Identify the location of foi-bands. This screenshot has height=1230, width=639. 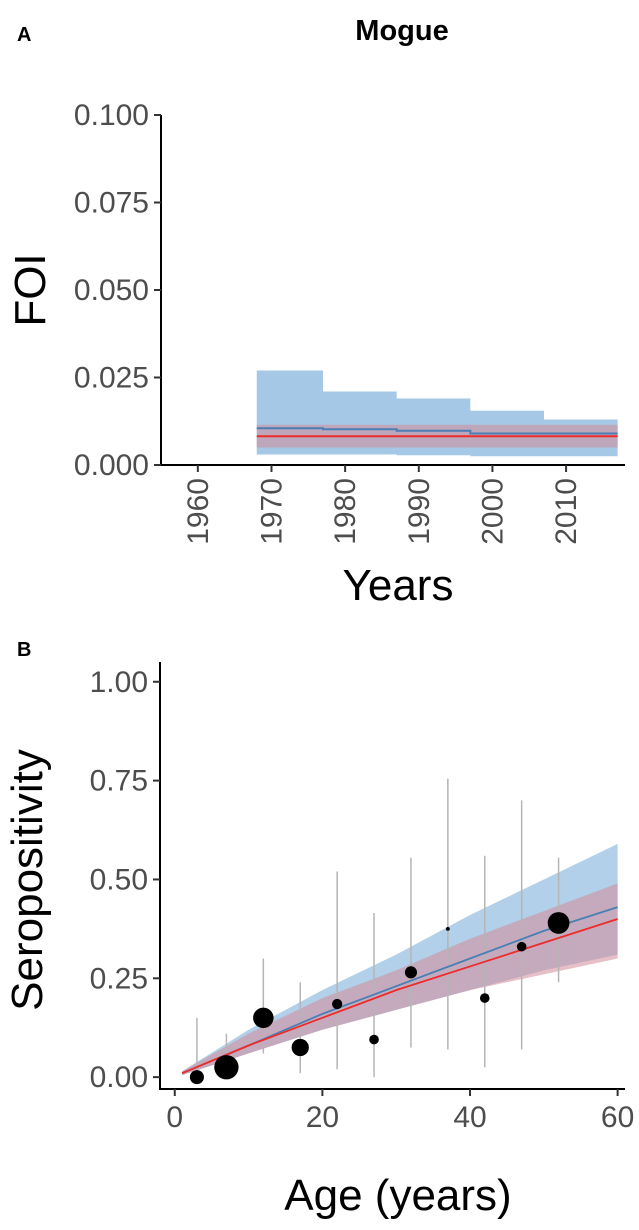
(437, 413).